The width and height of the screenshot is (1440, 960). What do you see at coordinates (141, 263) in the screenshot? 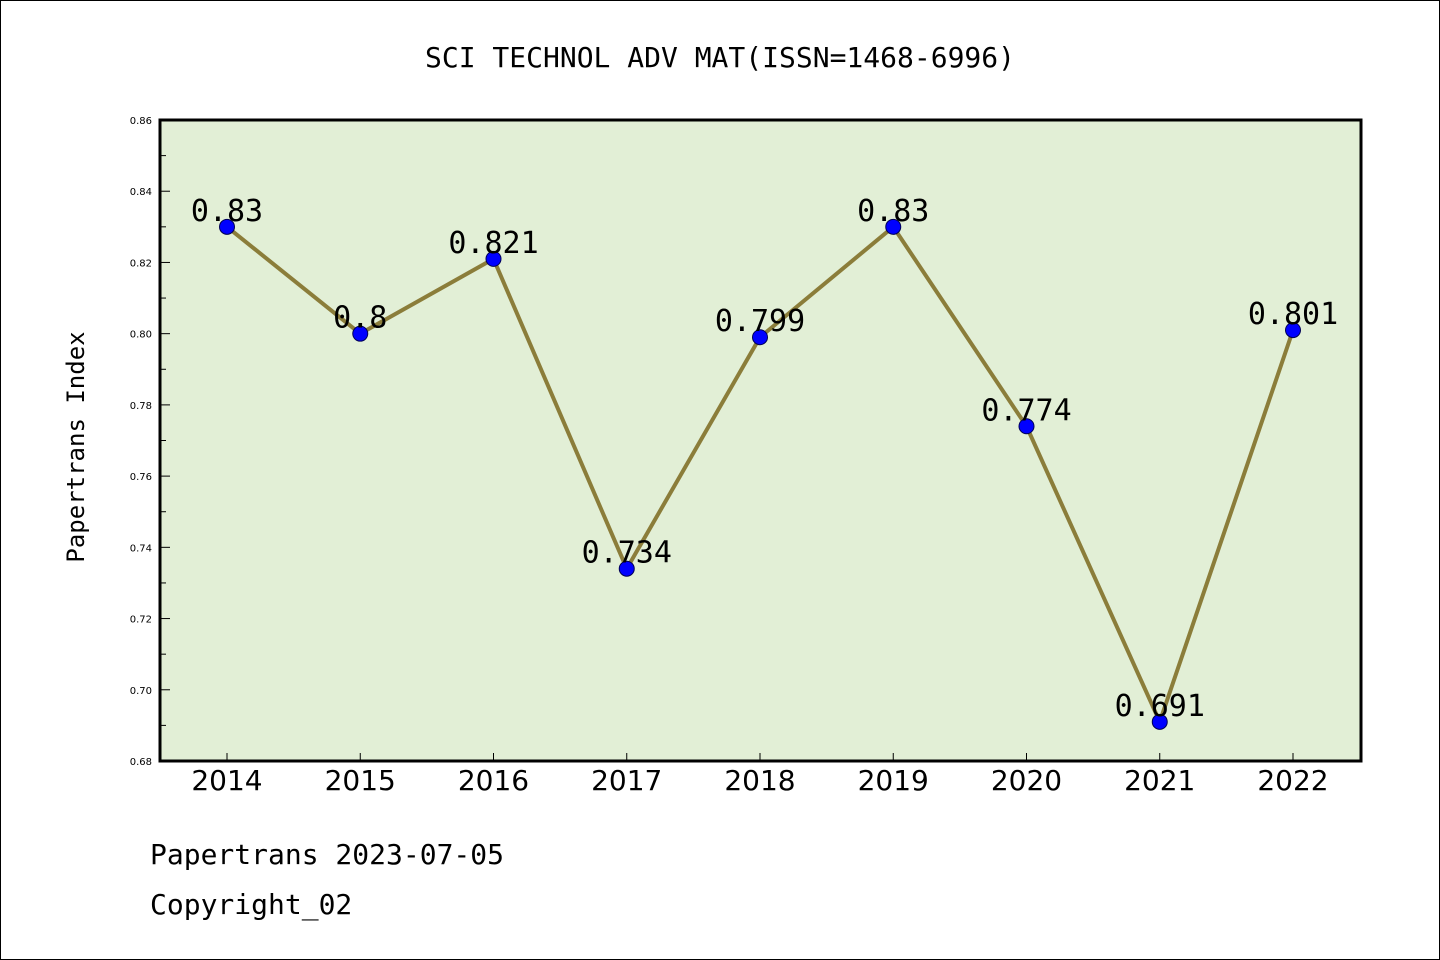
I see `y-tick-label: 0.82` at bounding box center [141, 263].